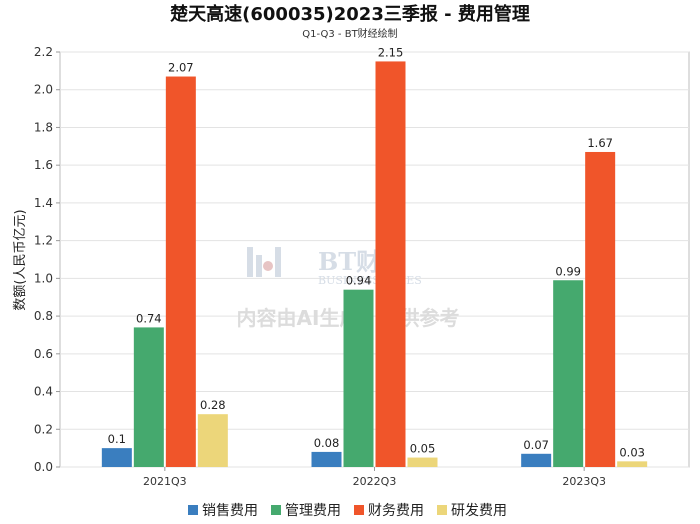 This screenshot has width=700, height=524. I want to click on legend-item: 研发费用, so click(472, 511).